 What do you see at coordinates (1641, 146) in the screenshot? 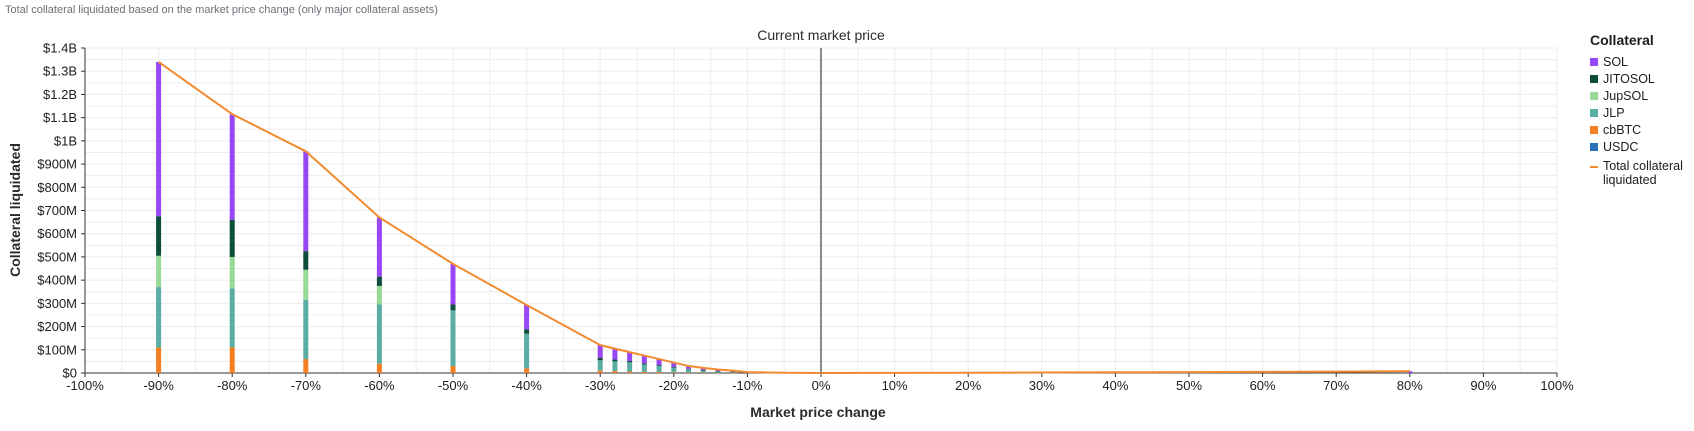
I see `legend-item-usdc: USDC` at bounding box center [1641, 146].